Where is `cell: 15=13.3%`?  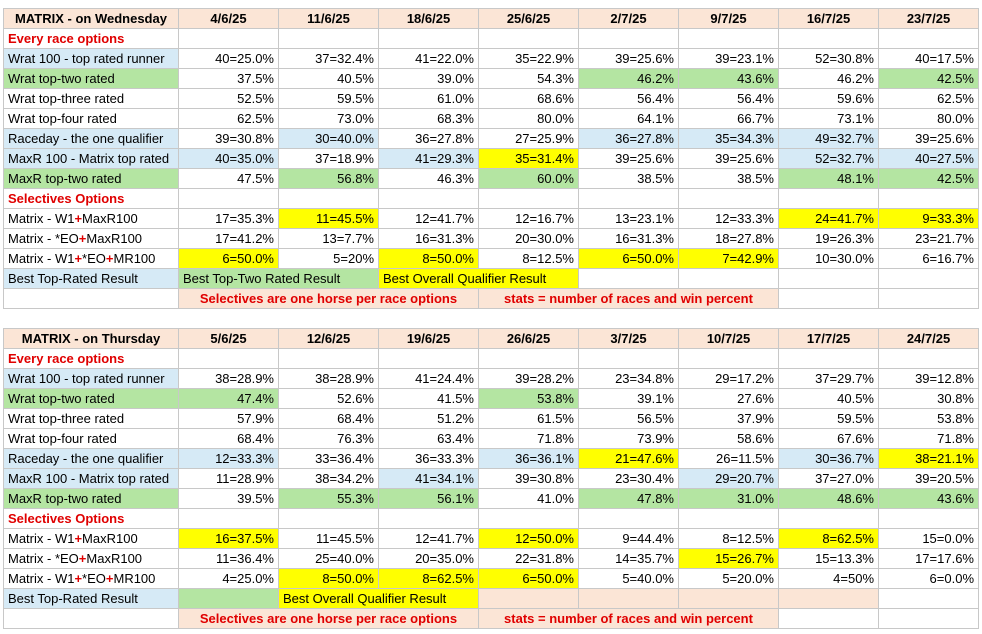 cell: 15=13.3% is located at coordinates (828, 558).